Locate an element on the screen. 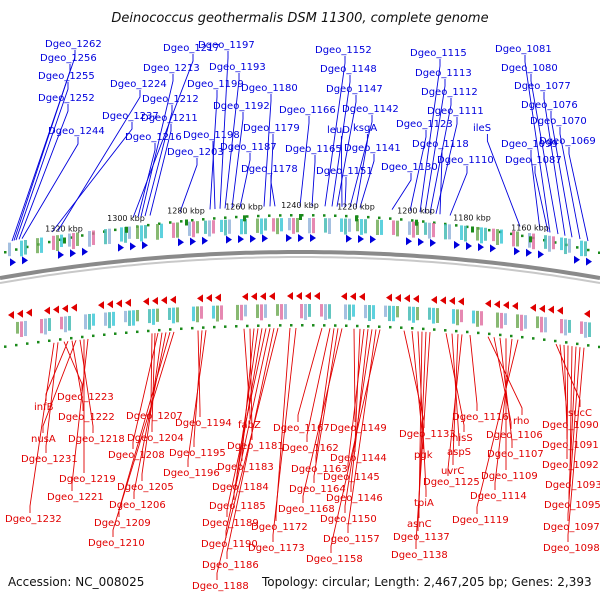 Image resolution: width=600 pixels, height=600 pixels. gene-label-dgeo-1168: Dgeo_1168 is located at coordinates (306, 509).